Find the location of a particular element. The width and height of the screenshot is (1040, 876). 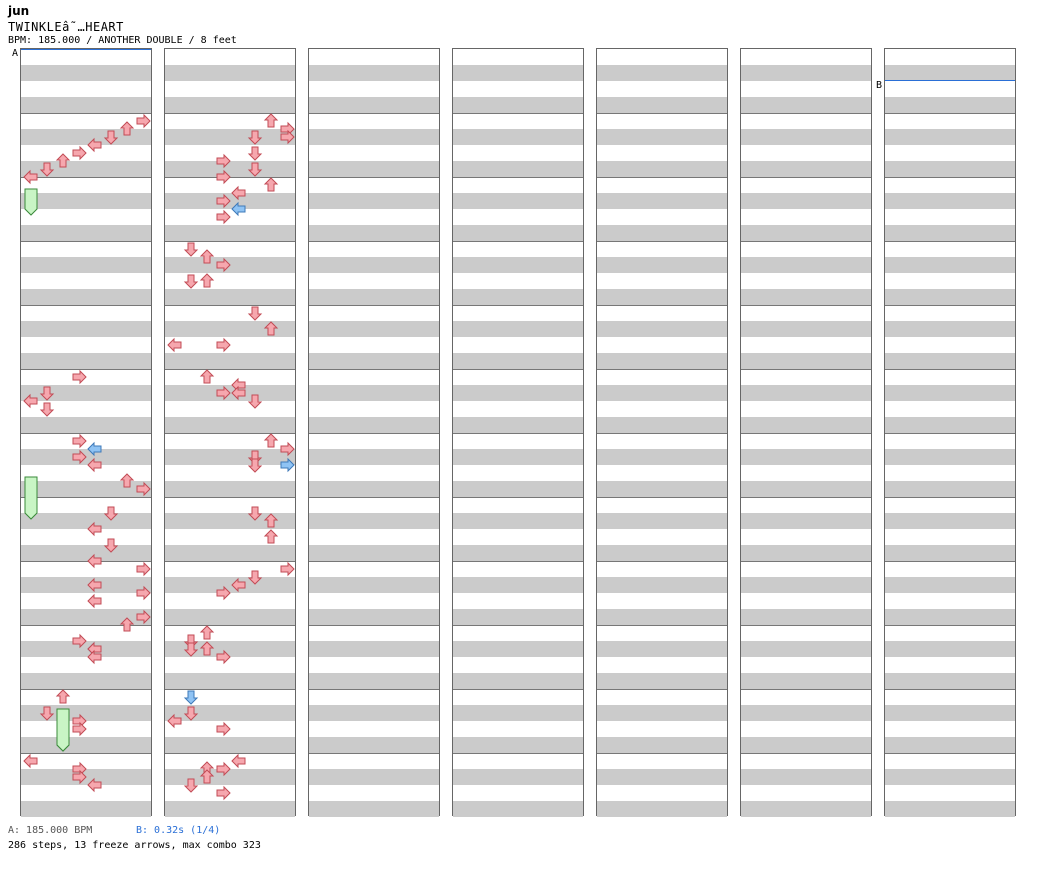

bpm-b-stat: B: 0.32s (1/4) is located at coordinates (178, 830).